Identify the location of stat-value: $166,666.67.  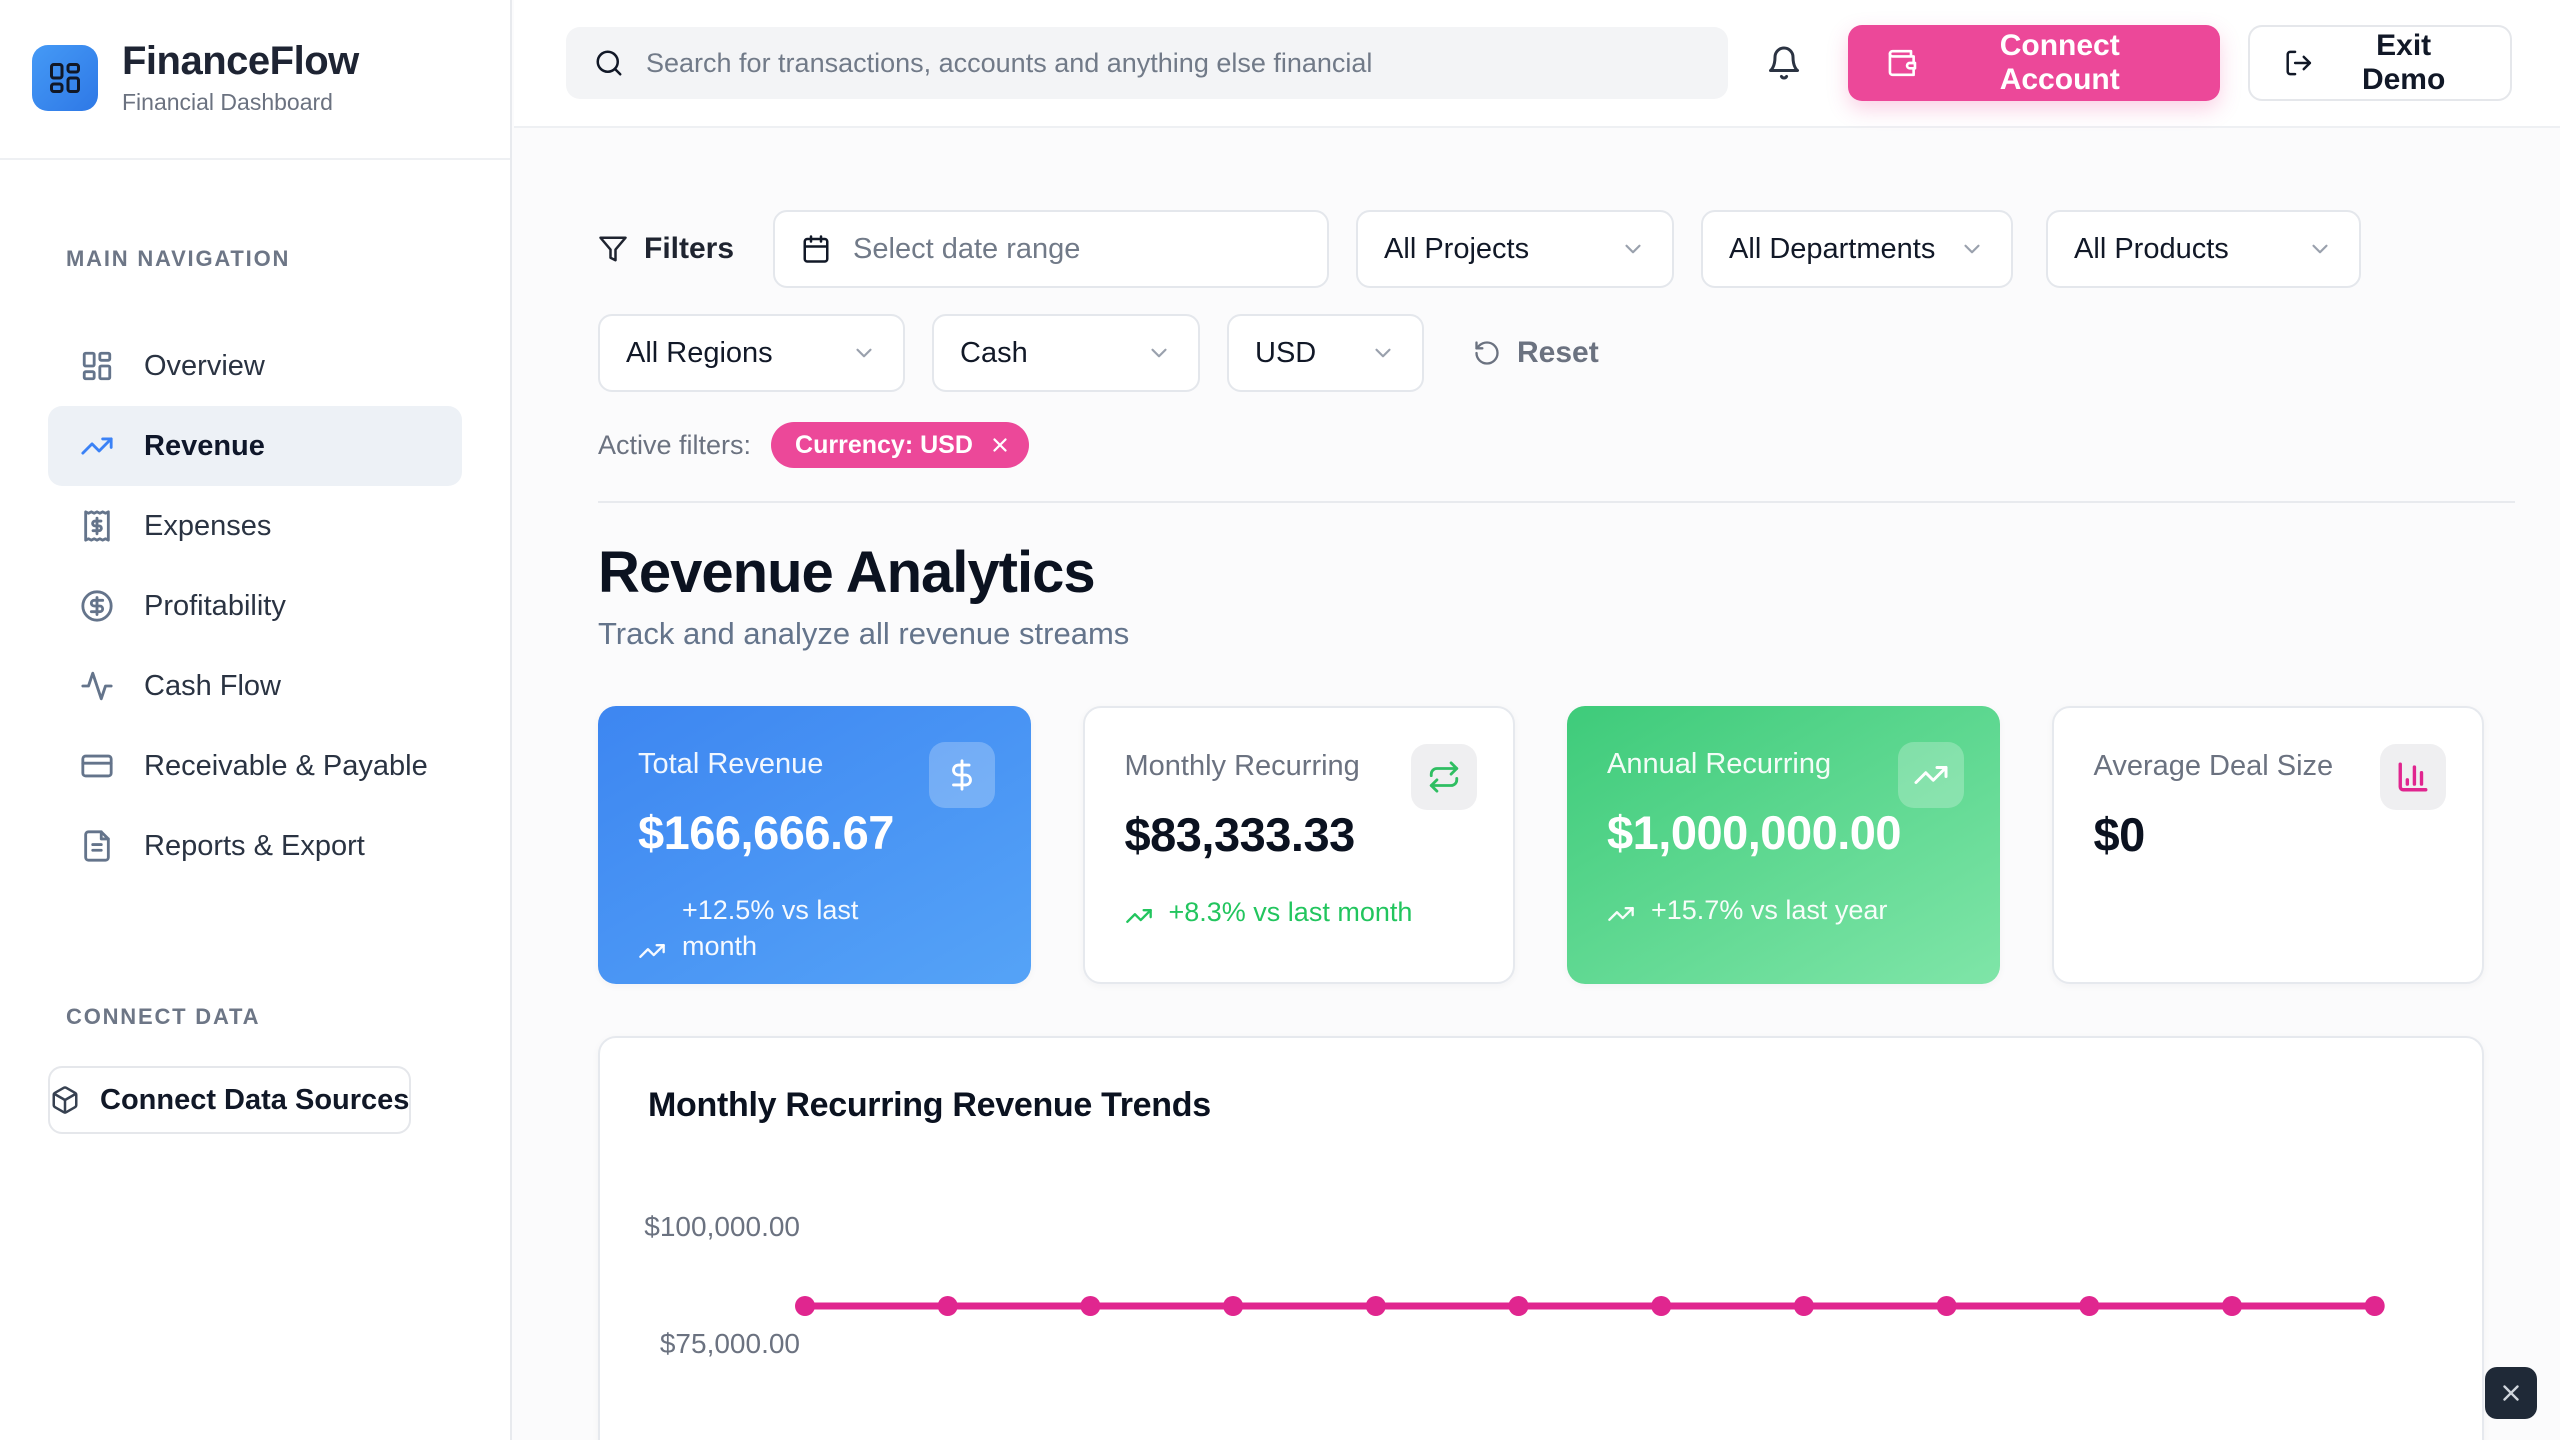
(766, 832).